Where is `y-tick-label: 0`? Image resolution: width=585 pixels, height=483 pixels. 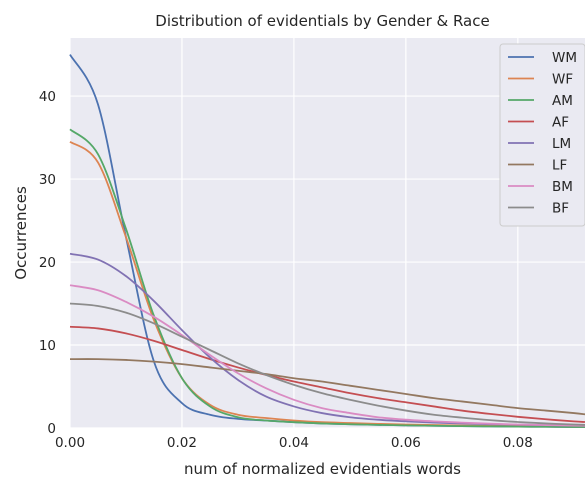 y-tick-label: 0 is located at coordinates (51, 429).